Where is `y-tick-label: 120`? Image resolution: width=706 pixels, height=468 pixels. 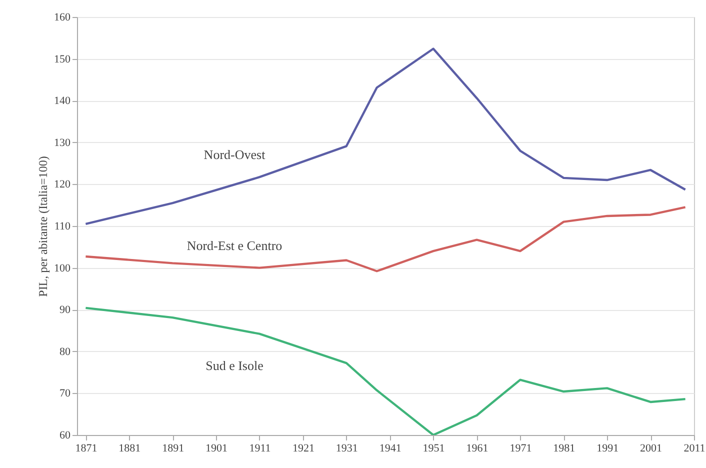
y-tick-label: 120 is located at coordinates (62, 184).